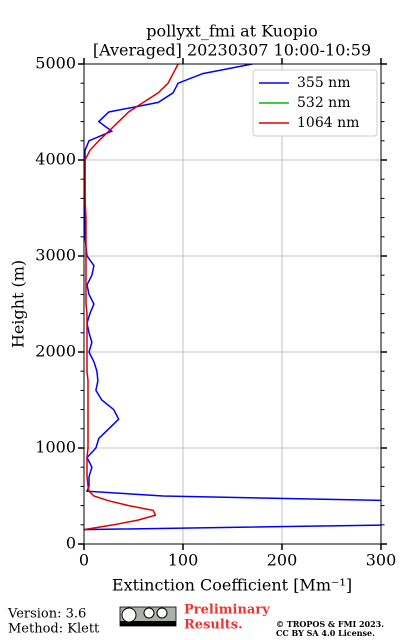 The image size is (400, 640). Describe the element at coordinates (232, 50) in the screenshot. I see `title-line: [Averaged] 20230307 10:00-10:59` at that location.